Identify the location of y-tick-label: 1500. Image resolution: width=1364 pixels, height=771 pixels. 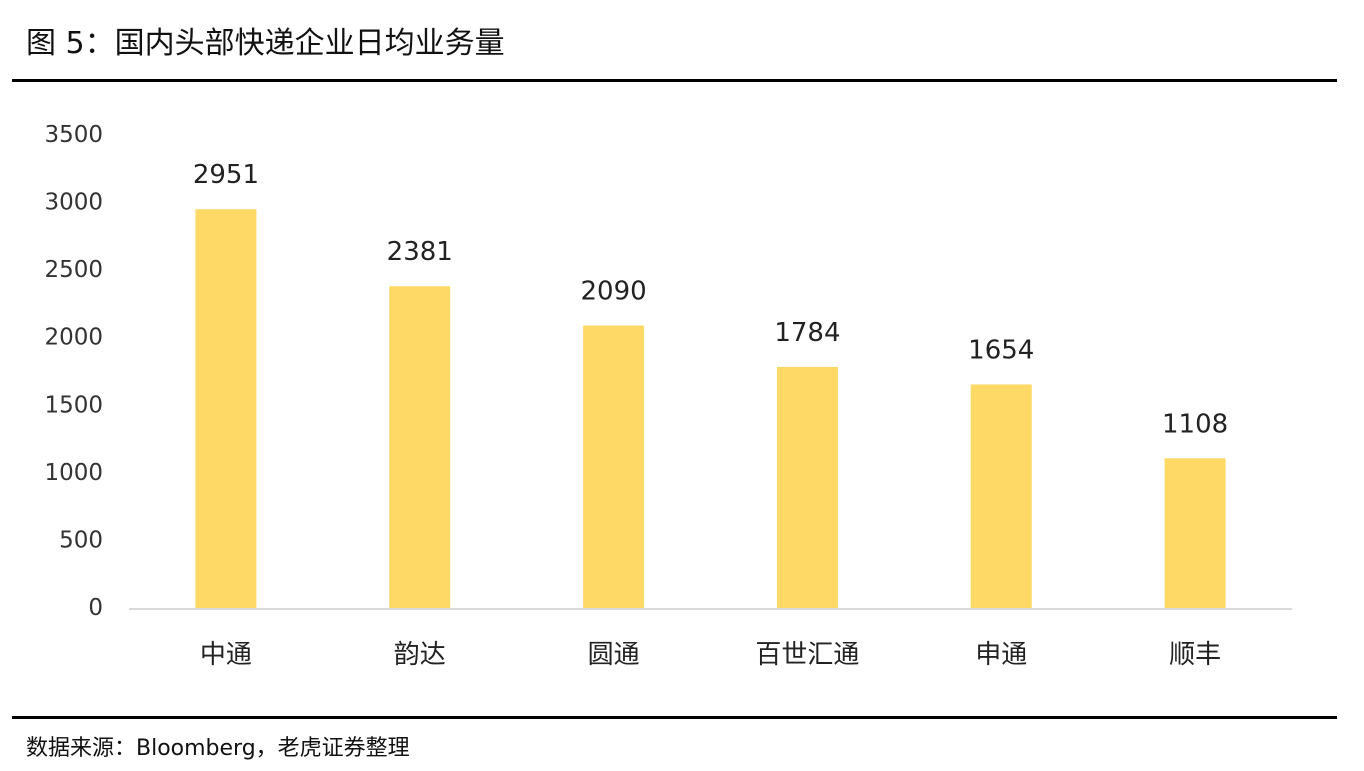
(73, 405).